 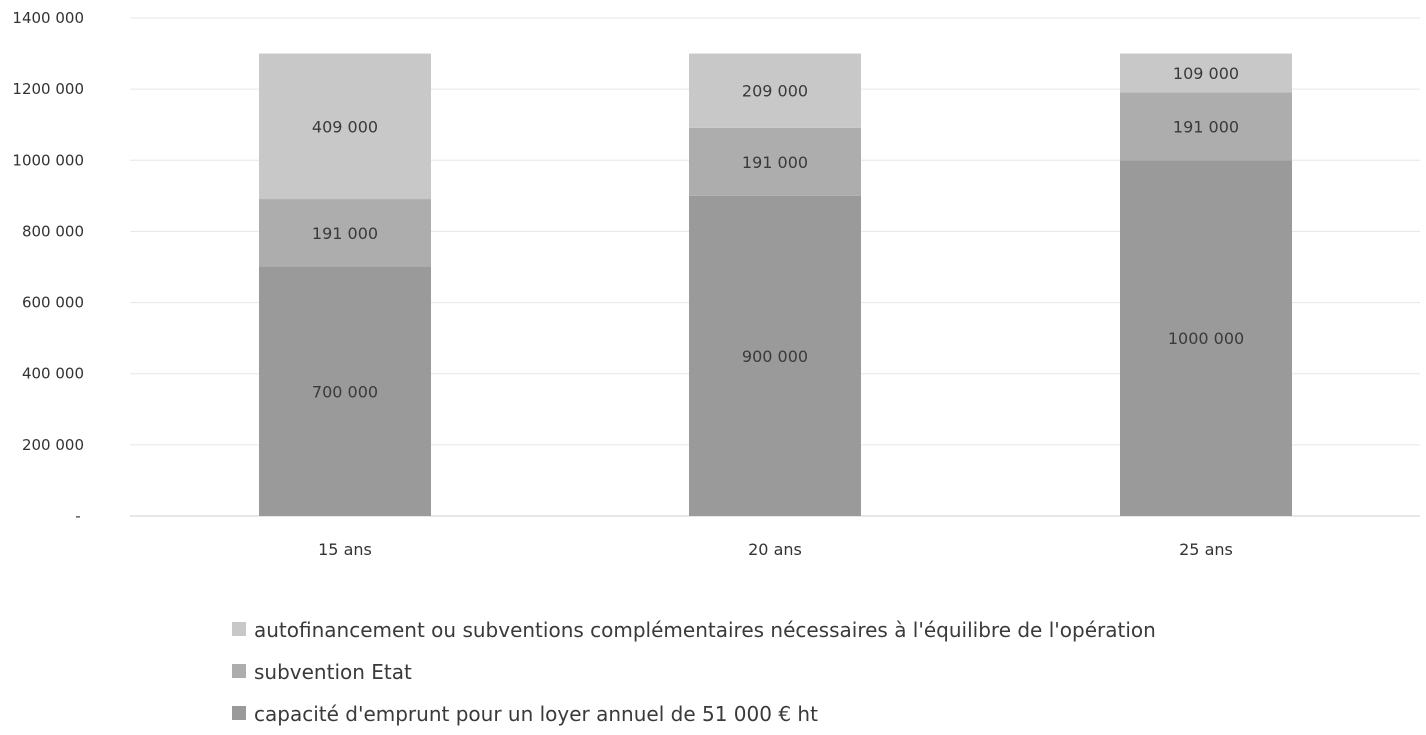 I want to click on y-tick-label: 400 000, so click(x=53, y=374).